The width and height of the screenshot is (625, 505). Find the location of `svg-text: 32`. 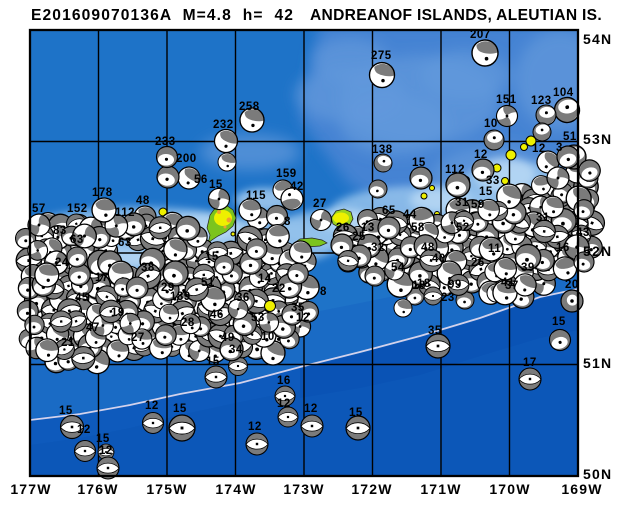

svg-text: 32 is located at coordinates (378, 248).